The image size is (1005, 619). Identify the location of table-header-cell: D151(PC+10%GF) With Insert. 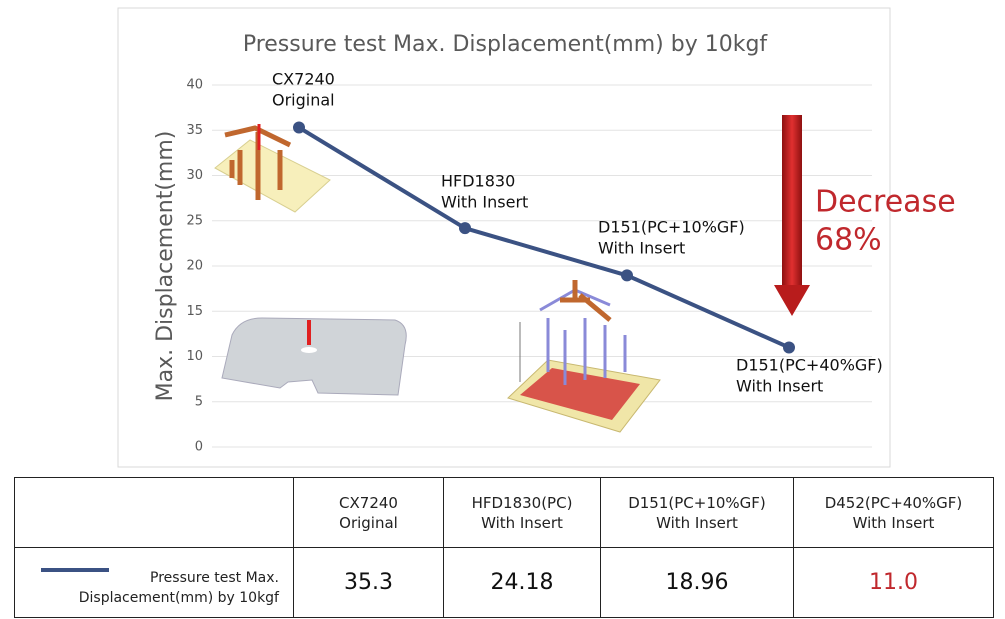
(697, 512).